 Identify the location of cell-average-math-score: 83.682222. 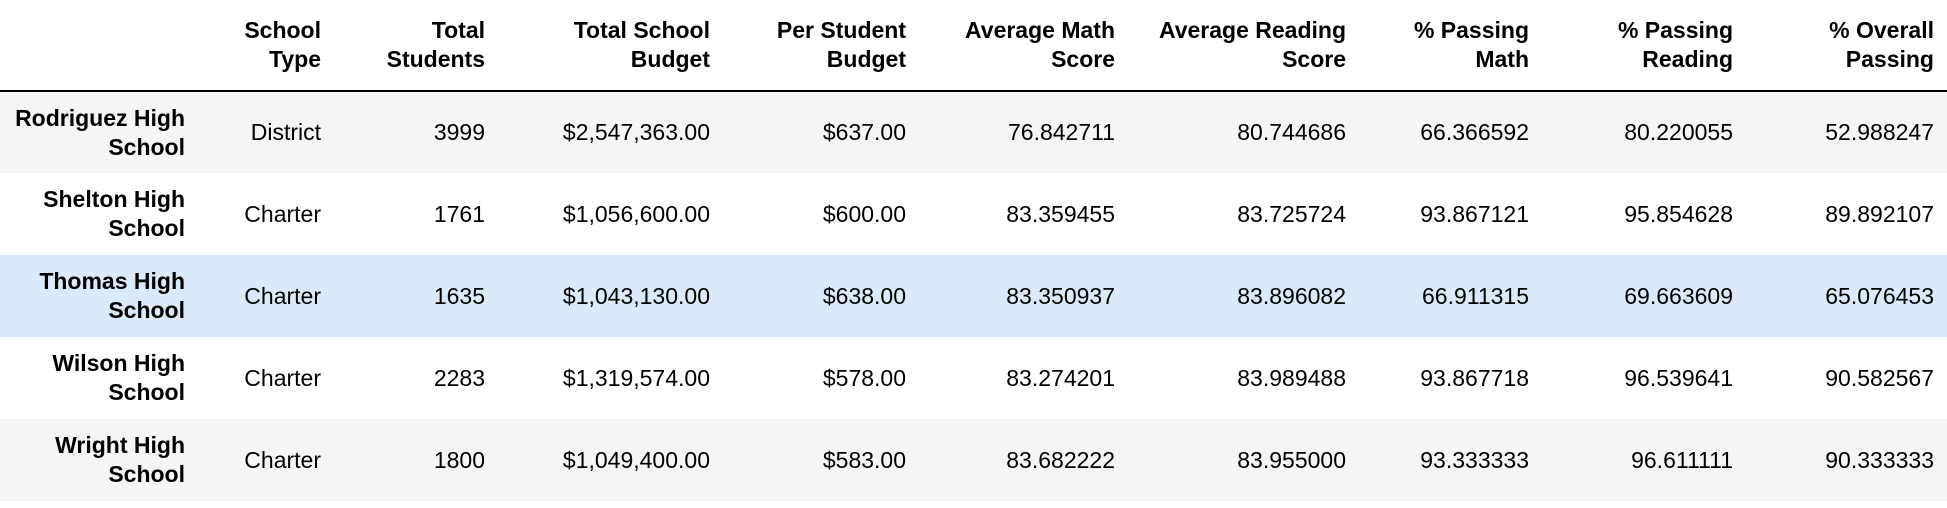
(1060, 459).